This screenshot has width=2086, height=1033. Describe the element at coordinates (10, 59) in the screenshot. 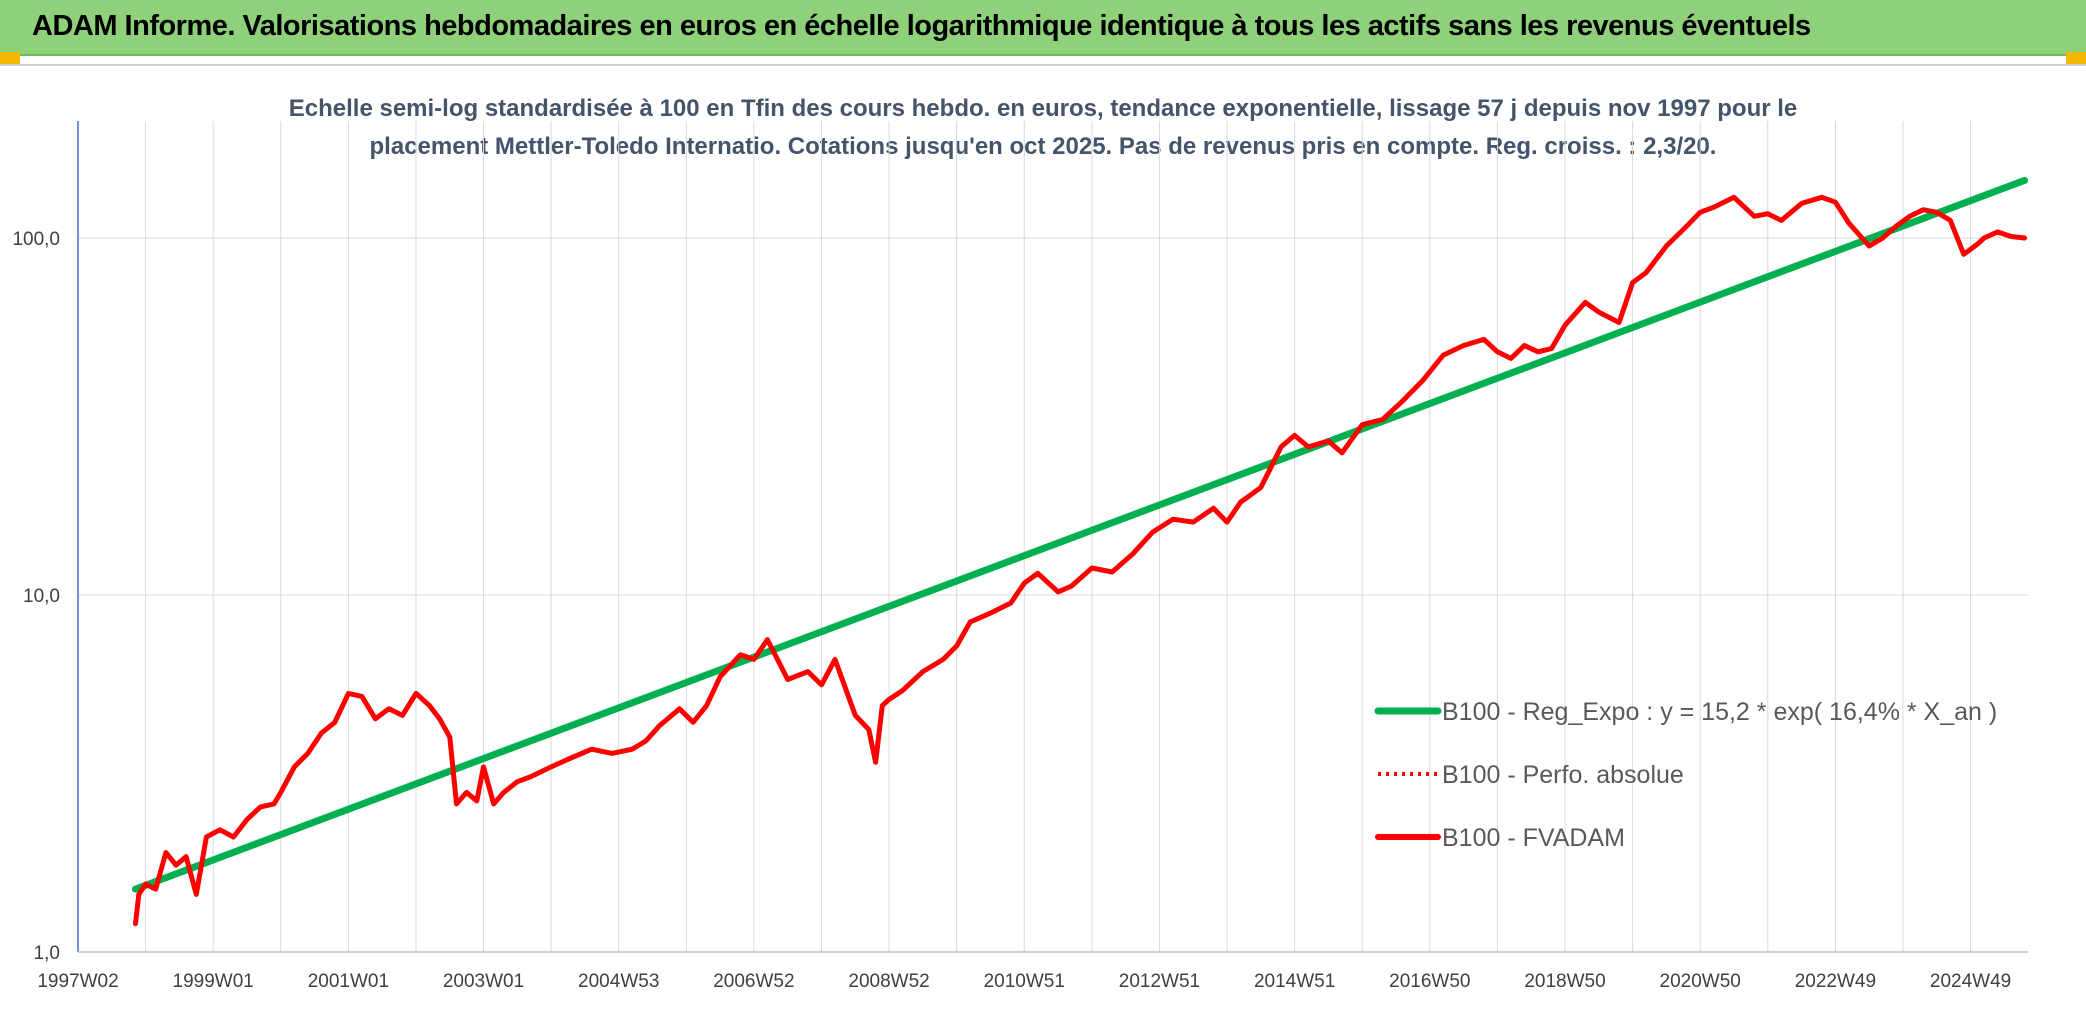

I see `corner-marker-left` at that location.